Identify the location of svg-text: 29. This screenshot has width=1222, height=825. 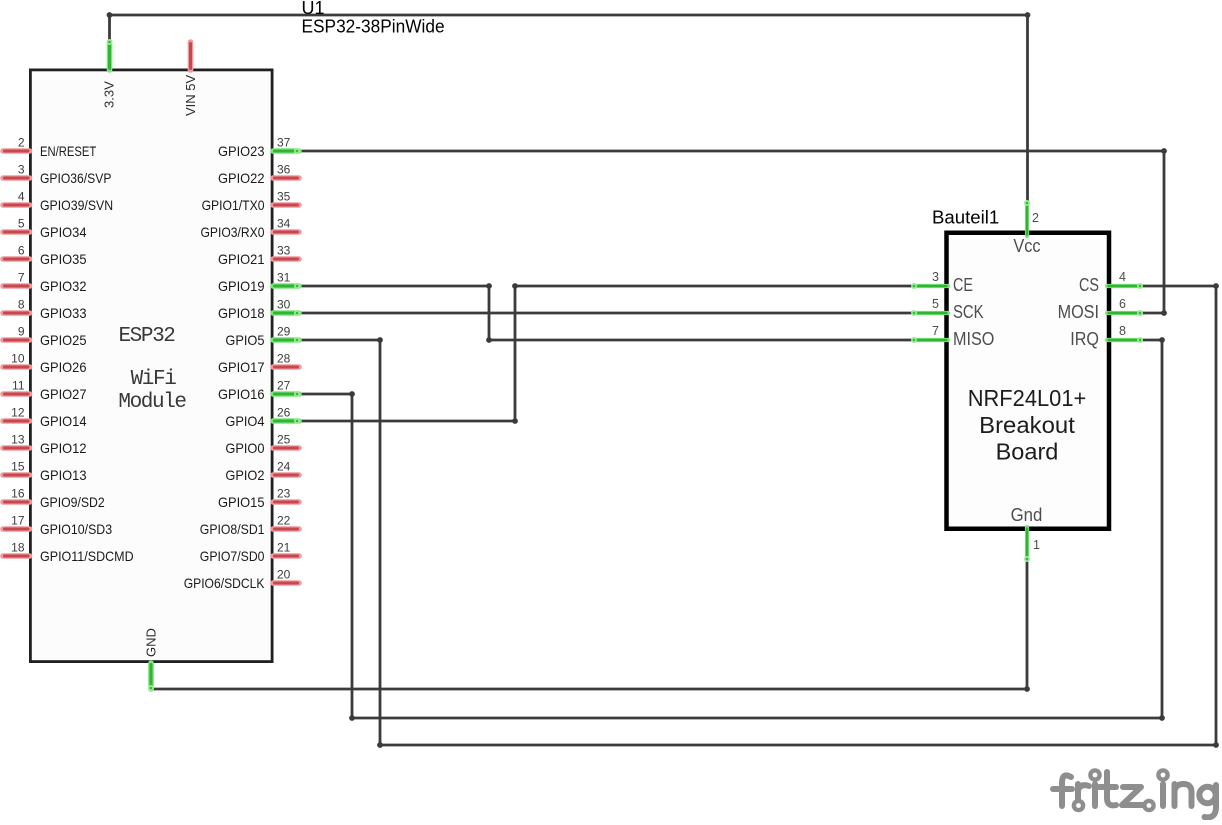
(284, 332).